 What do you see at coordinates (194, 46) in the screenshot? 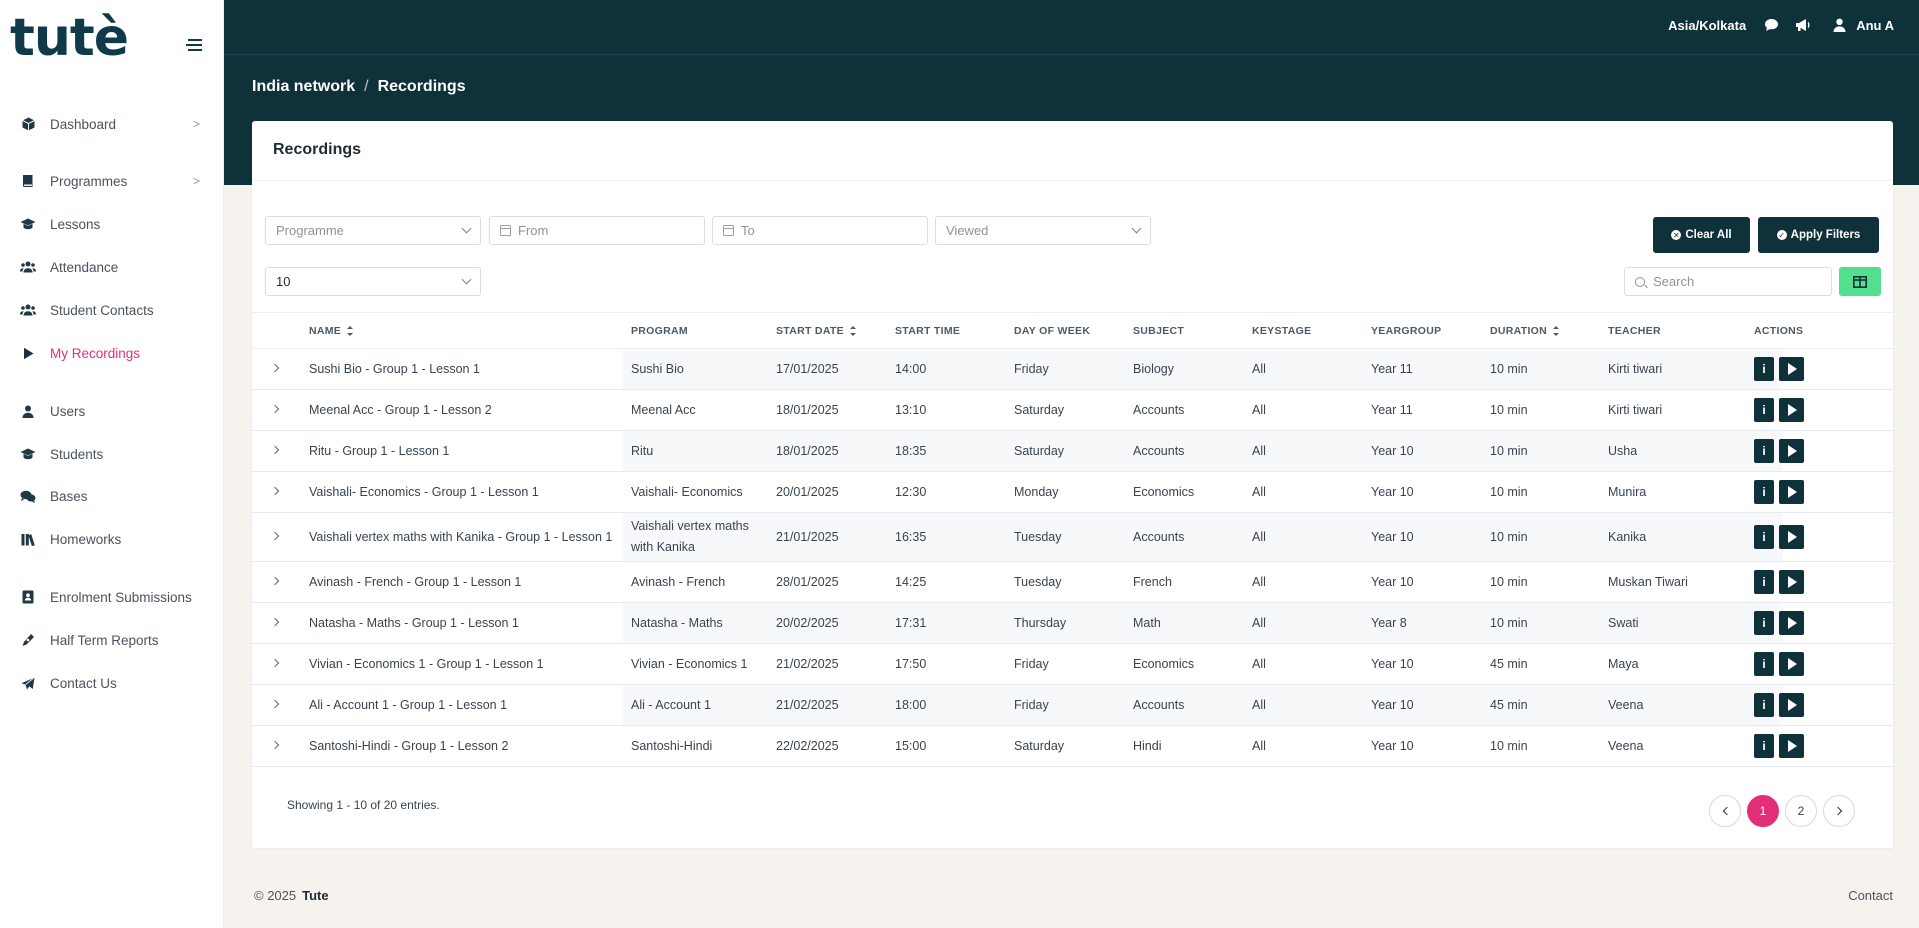
I see `menu-toggle-icon` at bounding box center [194, 46].